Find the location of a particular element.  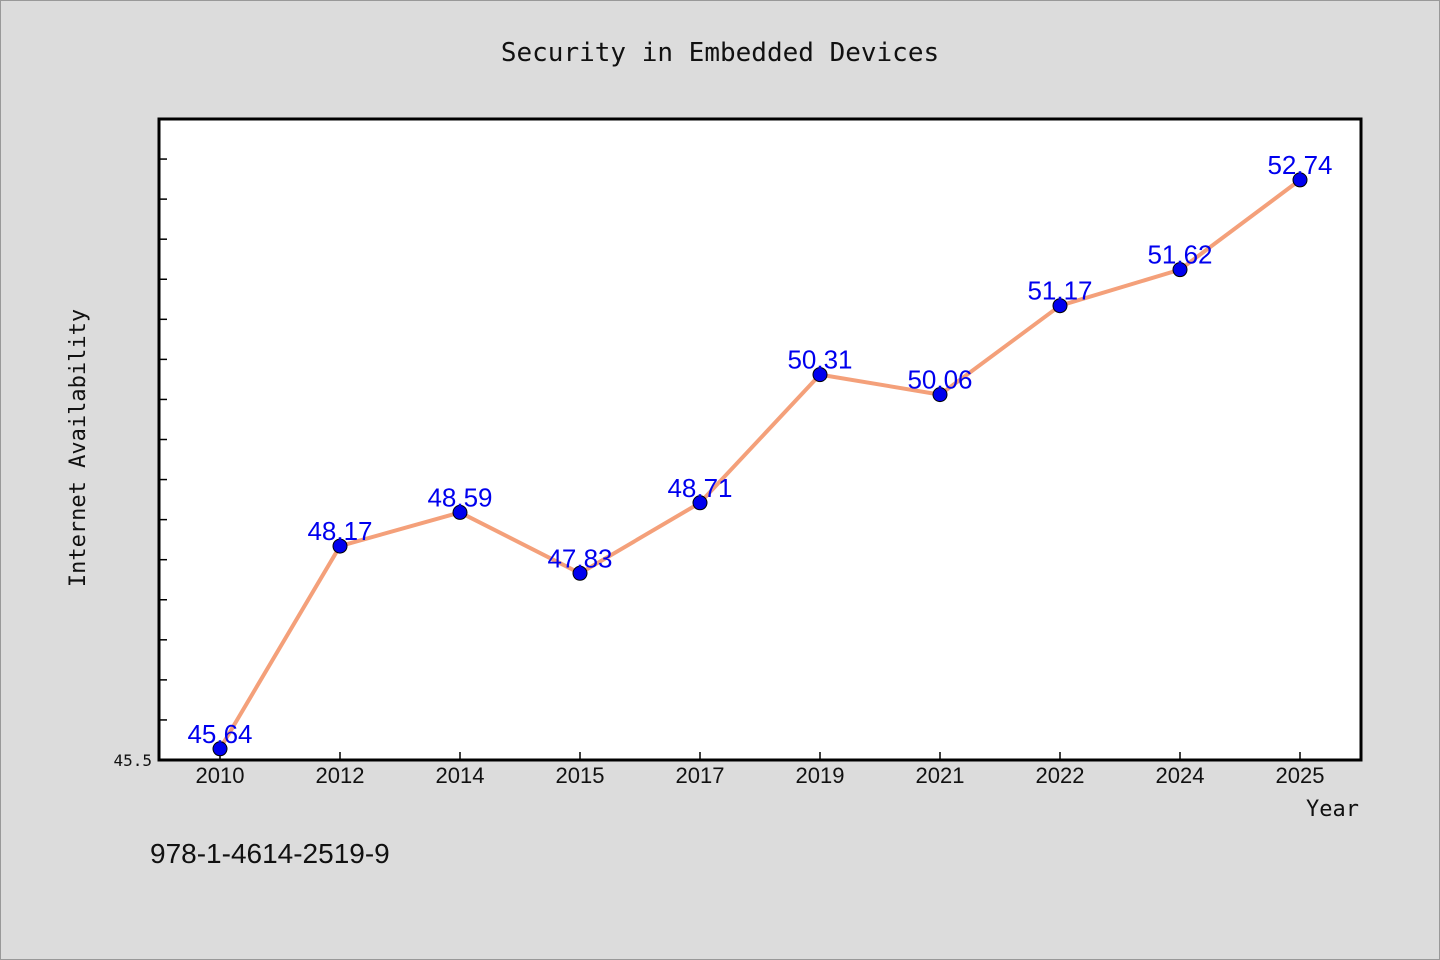

x-tick-label: 2014 is located at coordinates (460, 775).